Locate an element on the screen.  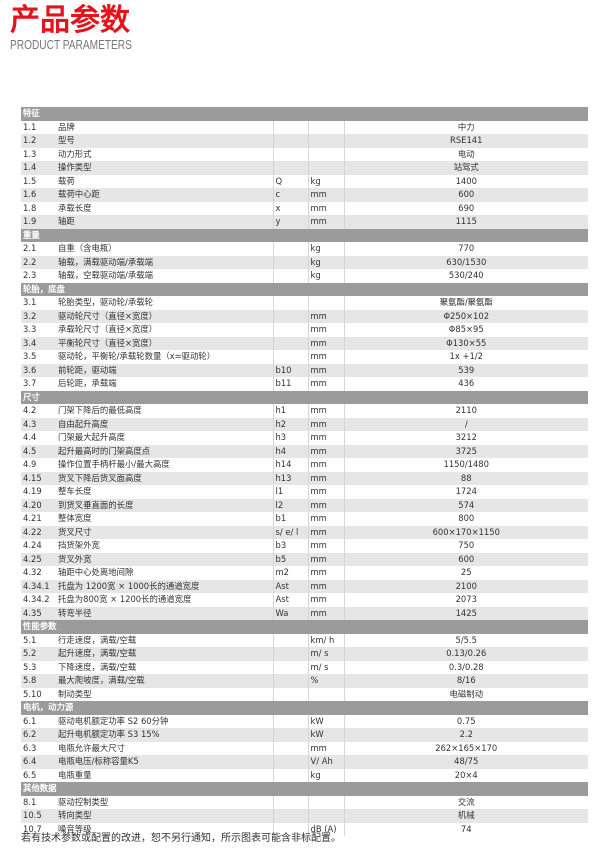
item-unit: V/ Ah is located at coordinates (326, 762).